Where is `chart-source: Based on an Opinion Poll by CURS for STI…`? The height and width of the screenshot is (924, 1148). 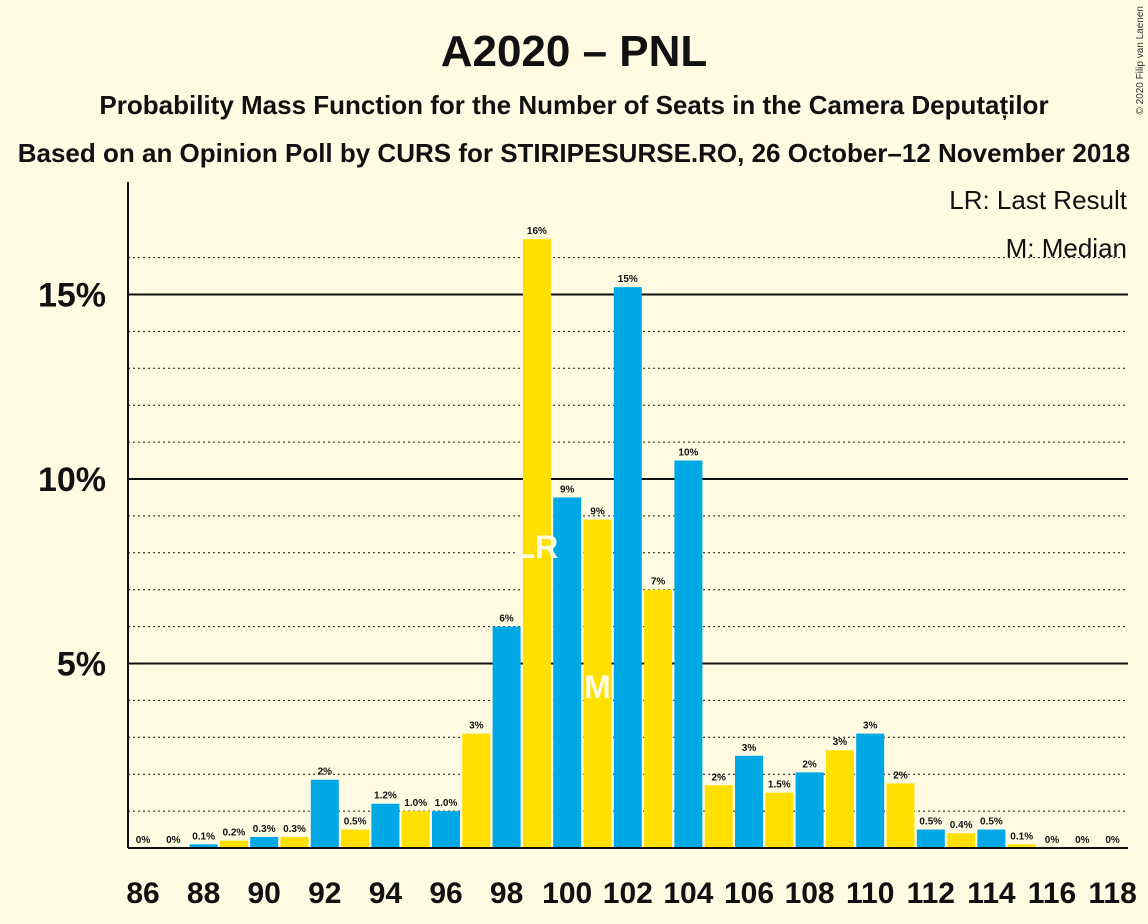 chart-source: Based on an Opinion Poll by CURS for STI… is located at coordinates (574, 153).